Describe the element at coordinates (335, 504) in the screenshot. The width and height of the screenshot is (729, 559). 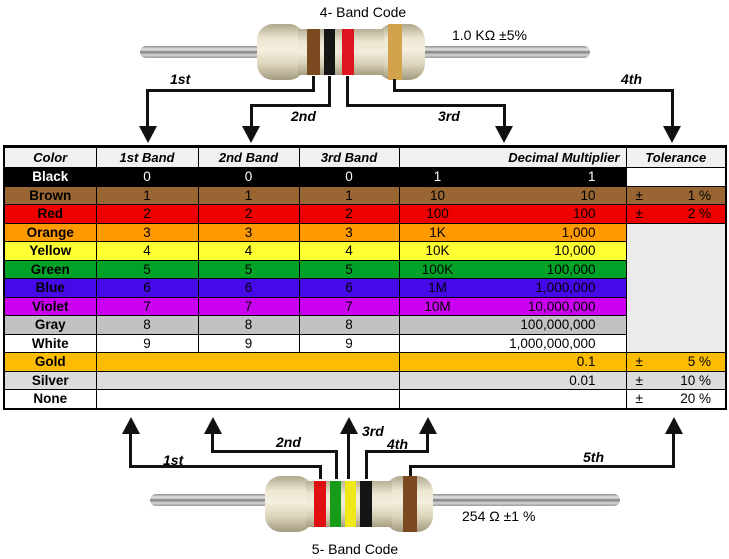
I see `resistor-band-green` at that location.